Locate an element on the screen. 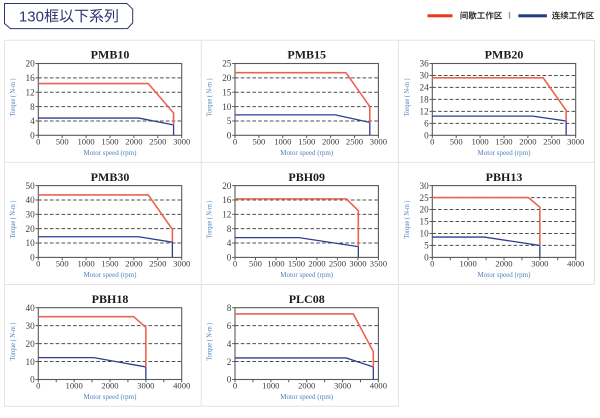 The width and height of the screenshot is (600, 418). svg-text: PBH18 is located at coordinates (110, 299).